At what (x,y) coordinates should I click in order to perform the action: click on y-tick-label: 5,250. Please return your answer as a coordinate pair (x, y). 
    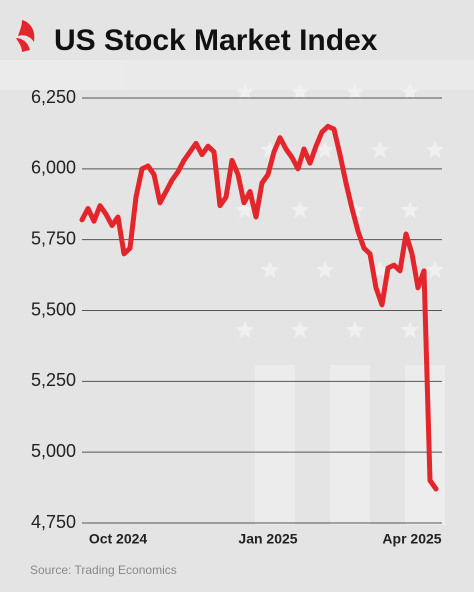
    Looking at the image, I should click on (53, 380).